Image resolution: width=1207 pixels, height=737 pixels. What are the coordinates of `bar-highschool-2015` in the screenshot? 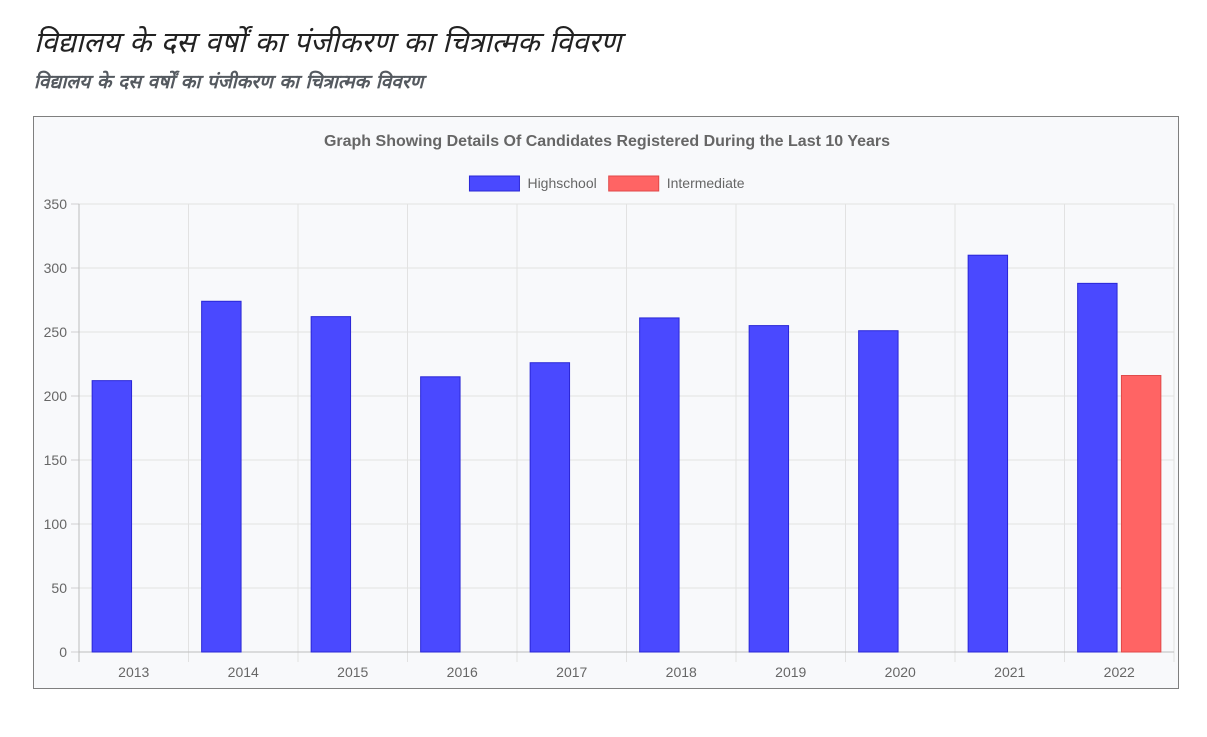 It's located at (331, 484).